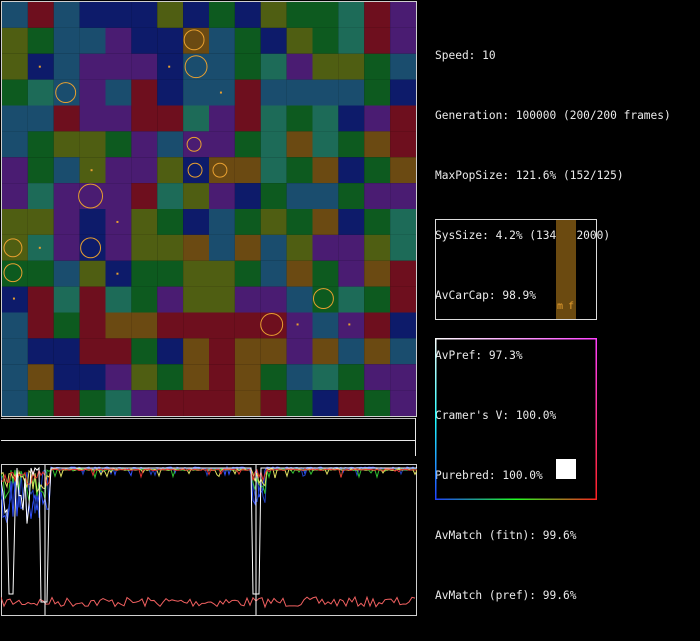  I want to click on pref-square-edge-right, so click(596, 419).